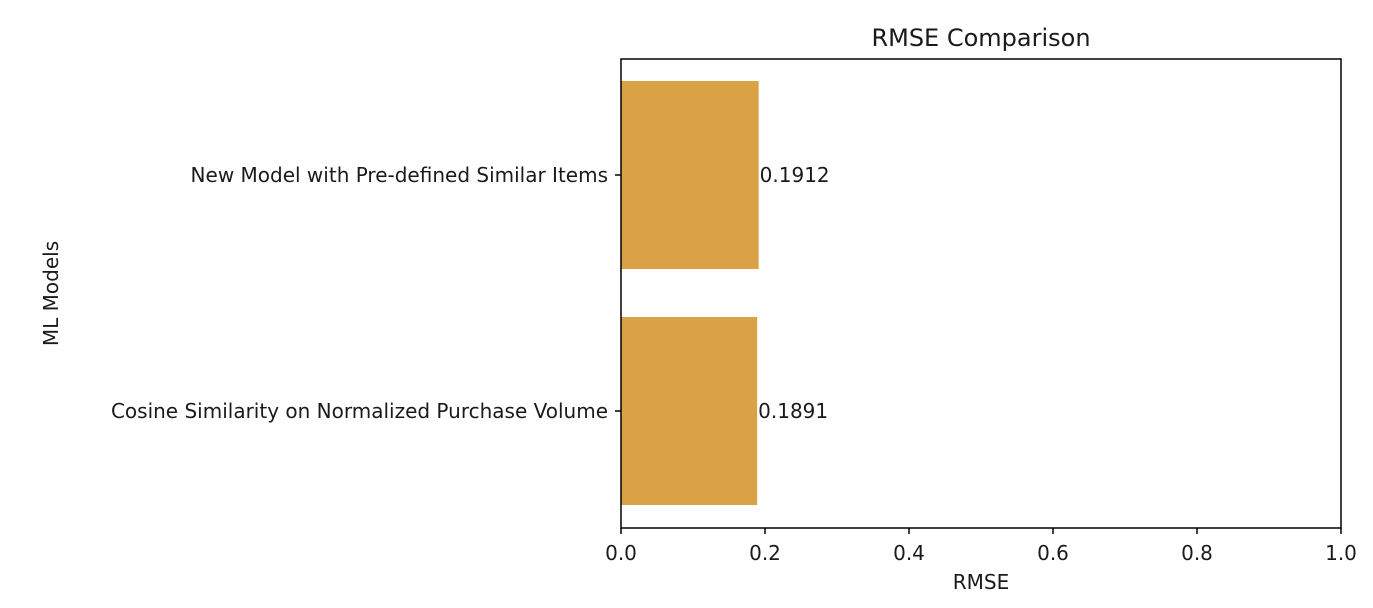 The height and width of the screenshot is (608, 1373). What do you see at coordinates (793, 411) in the screenshot?
I see `value-label: 0.1891` at bounding box center [793, 411].